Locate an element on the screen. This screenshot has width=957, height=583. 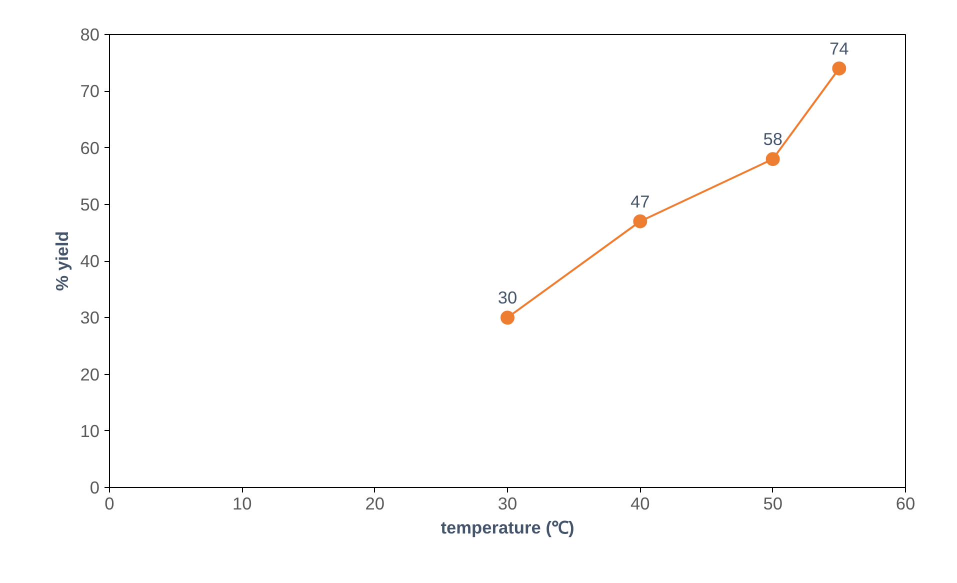
data-label: 30 is located at coordinates (508, 298).